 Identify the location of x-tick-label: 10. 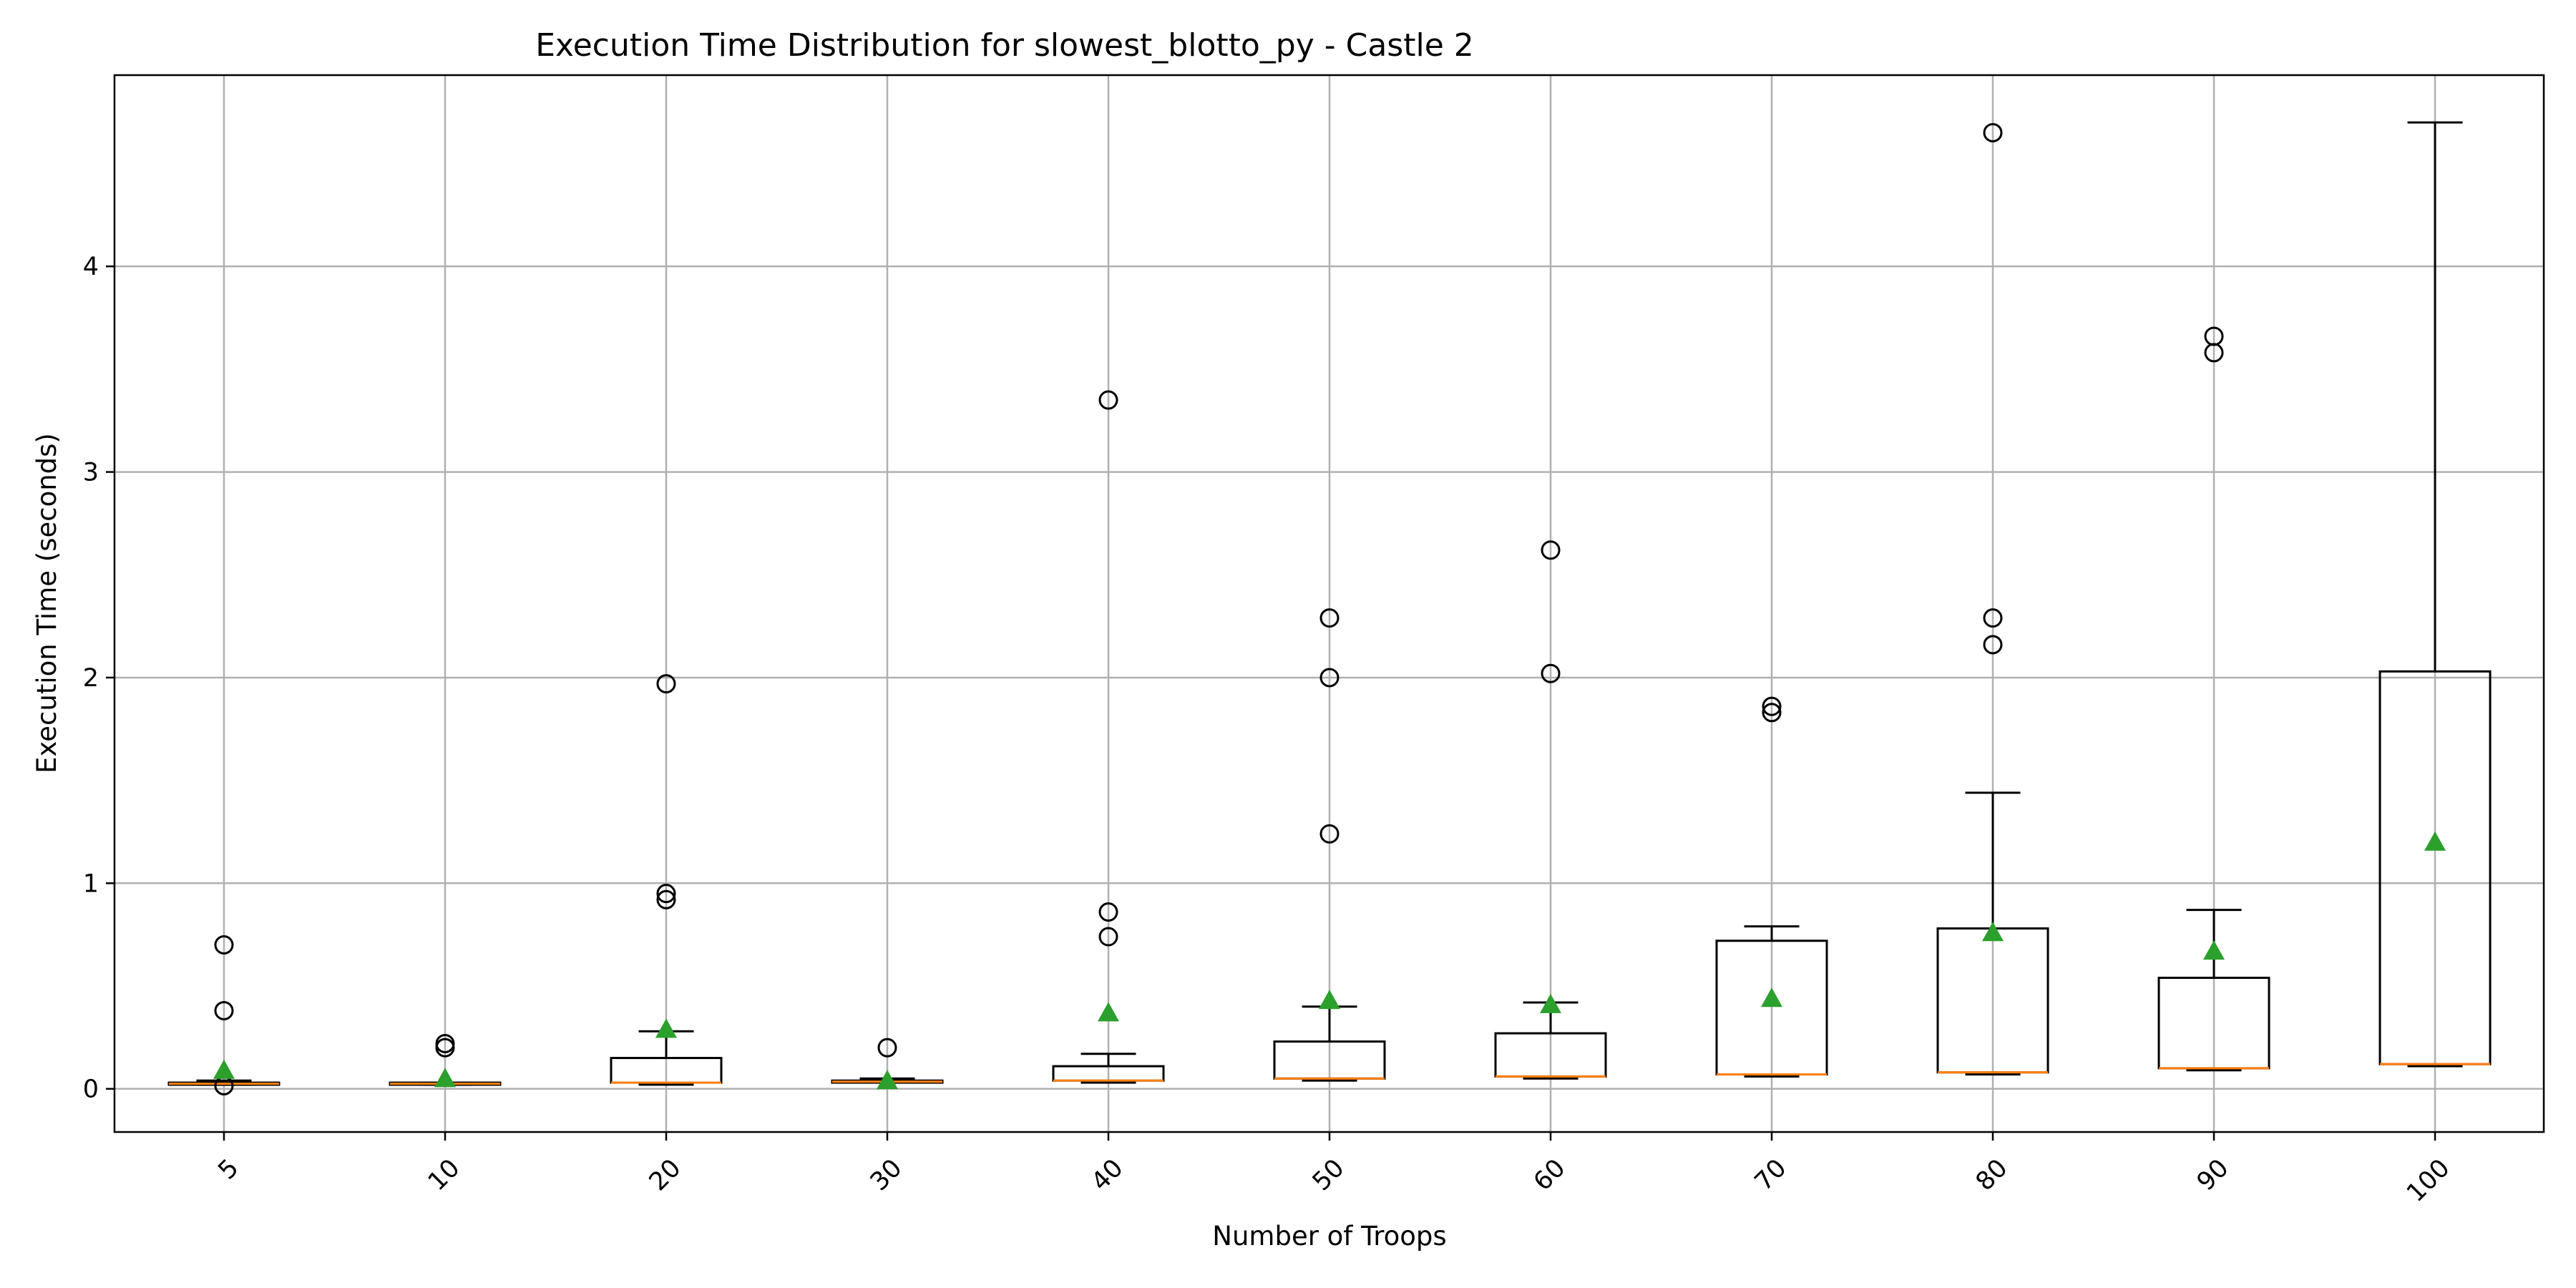
(444, 1174).